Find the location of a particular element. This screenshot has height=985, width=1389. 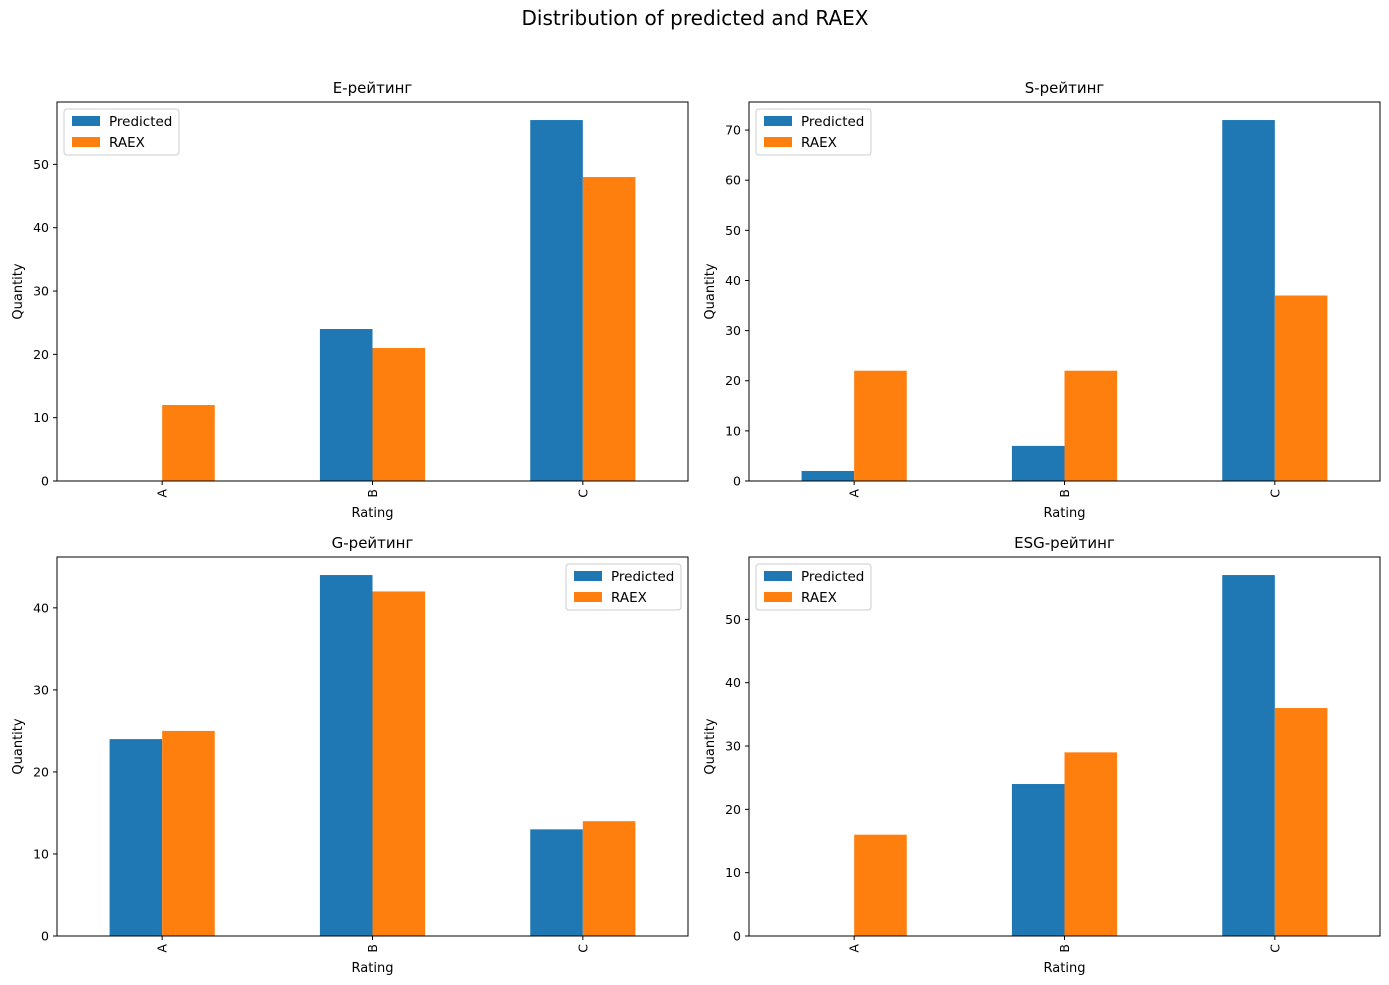

subplot-title: G-рейтинг is located at coordinates (373, 543).